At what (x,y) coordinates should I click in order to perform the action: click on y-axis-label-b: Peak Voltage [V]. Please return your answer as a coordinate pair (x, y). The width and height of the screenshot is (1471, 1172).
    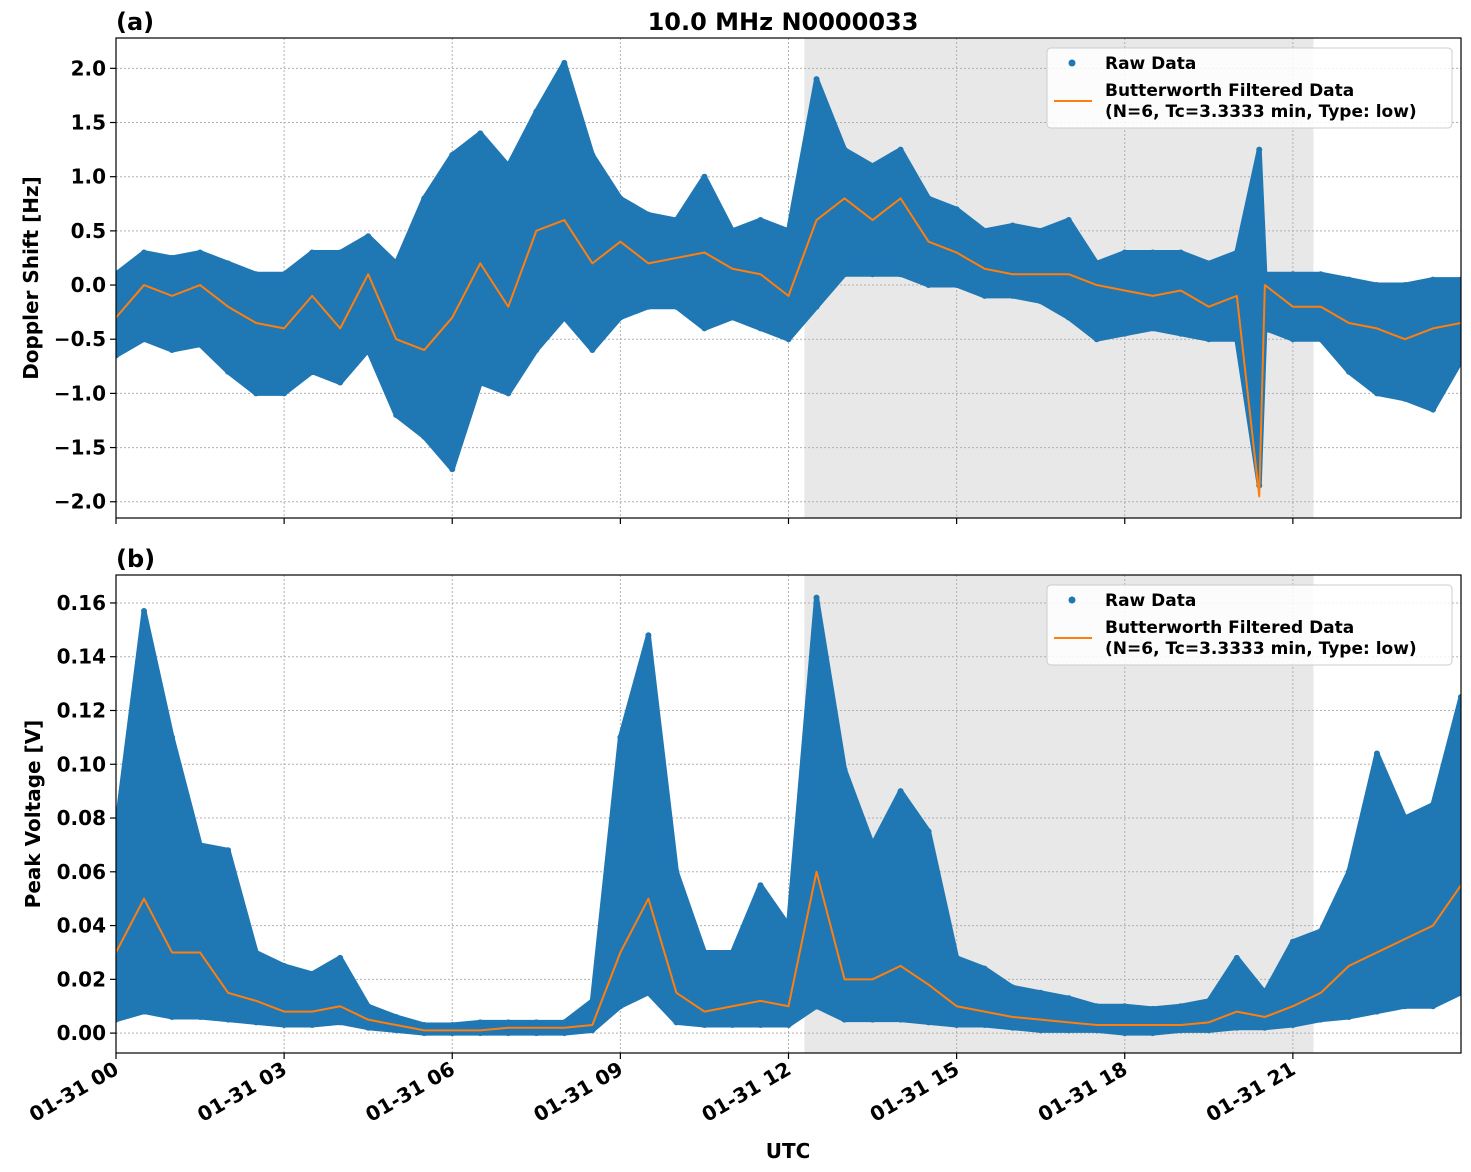
    Looking at the image, I should click on (33, 814).